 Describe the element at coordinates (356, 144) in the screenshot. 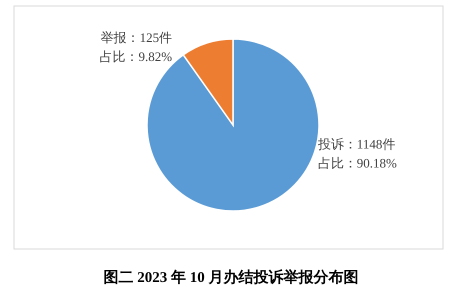

I see `slice-label: 投诉：1148件` at that location.